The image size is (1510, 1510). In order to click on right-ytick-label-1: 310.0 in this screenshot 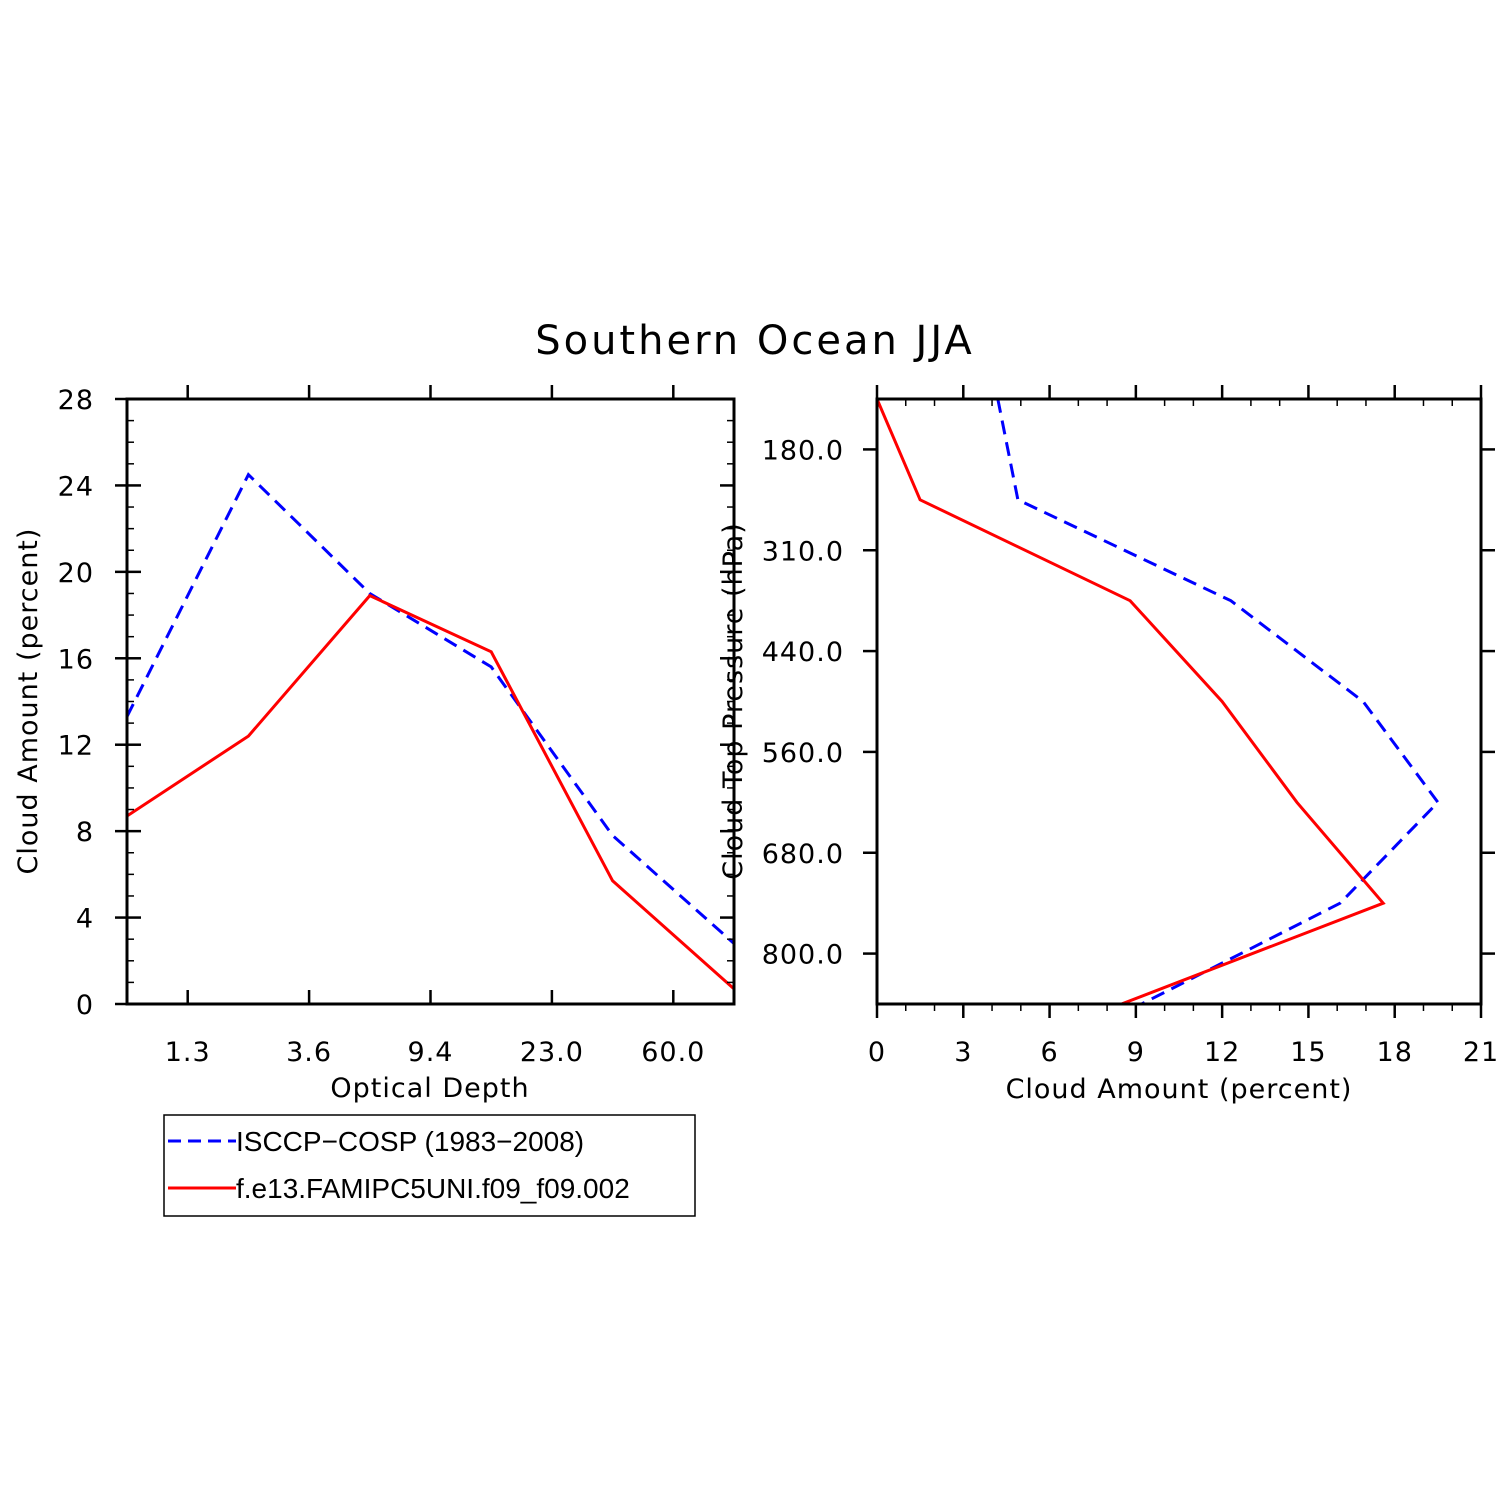, I will do `click(803, 551)`.